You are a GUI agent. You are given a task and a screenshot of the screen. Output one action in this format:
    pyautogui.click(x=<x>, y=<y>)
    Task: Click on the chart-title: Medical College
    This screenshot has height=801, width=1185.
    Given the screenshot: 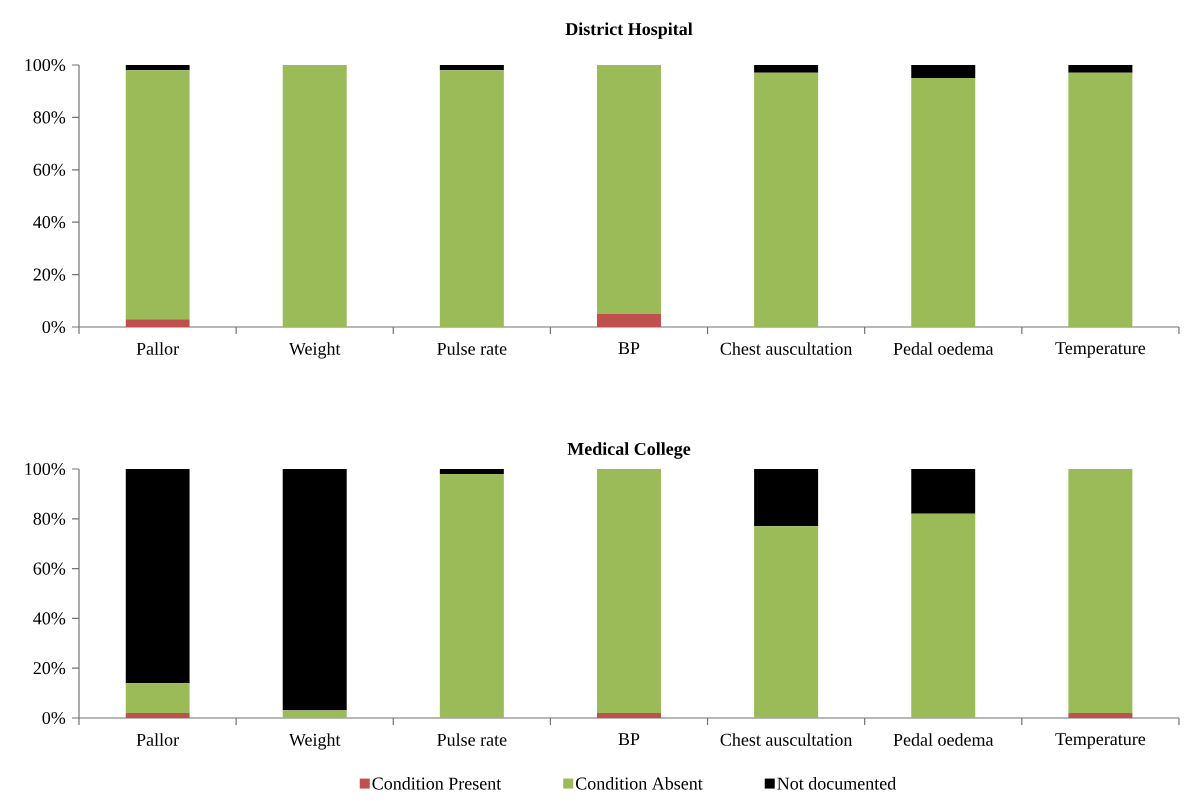 What is the action you would take?
    pyautogui.click(x=629, y=450)
    